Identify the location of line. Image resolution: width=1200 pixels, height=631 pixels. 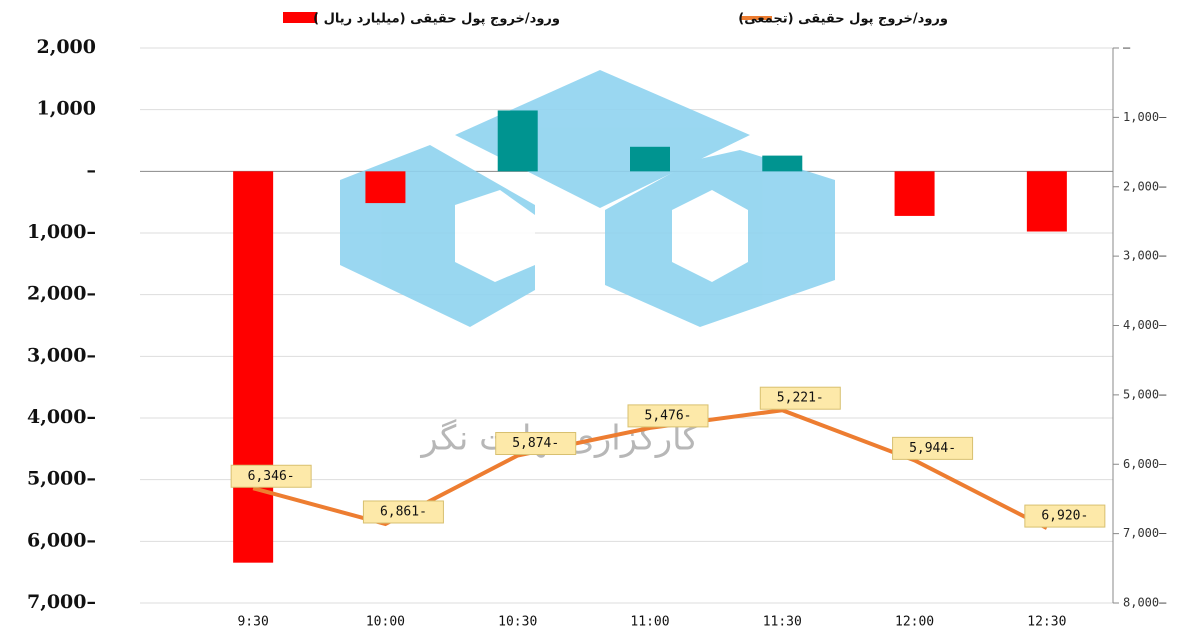
(650, 469).